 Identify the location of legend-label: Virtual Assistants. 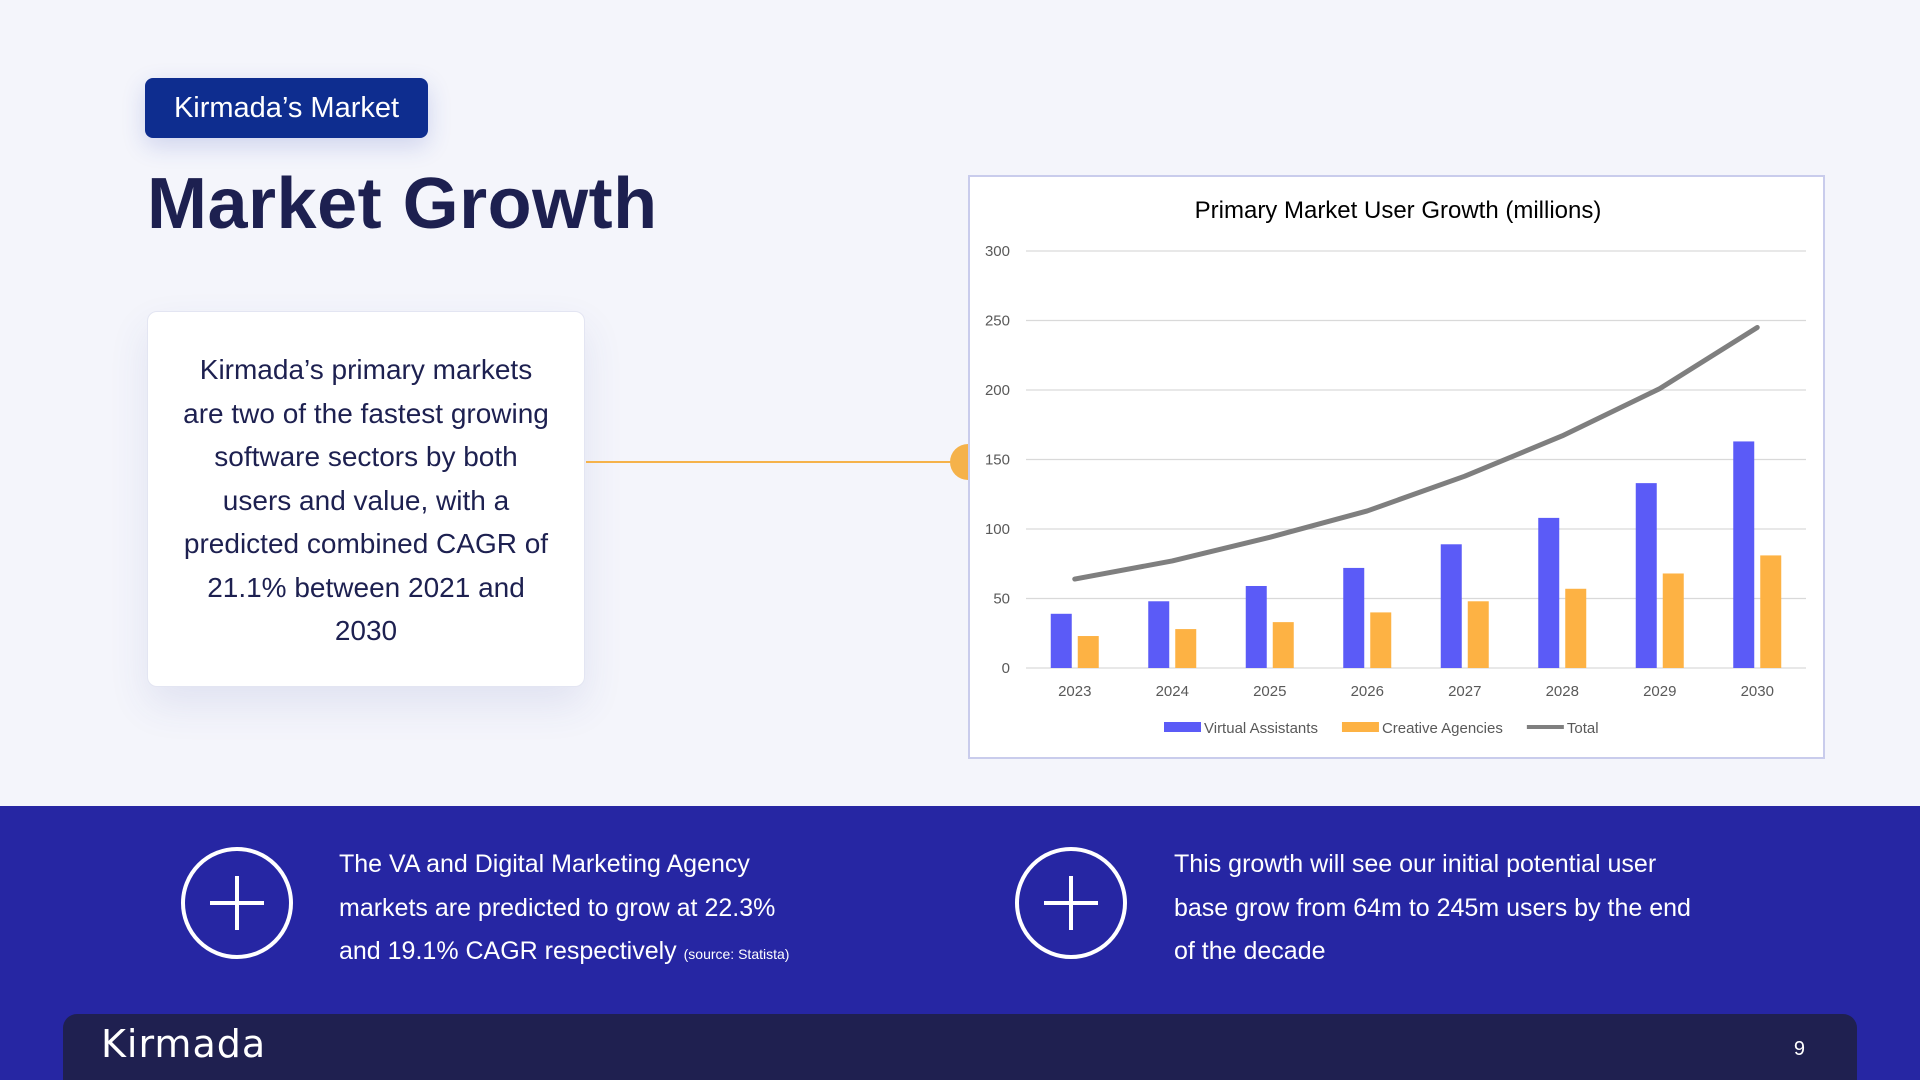
(1261, 728).